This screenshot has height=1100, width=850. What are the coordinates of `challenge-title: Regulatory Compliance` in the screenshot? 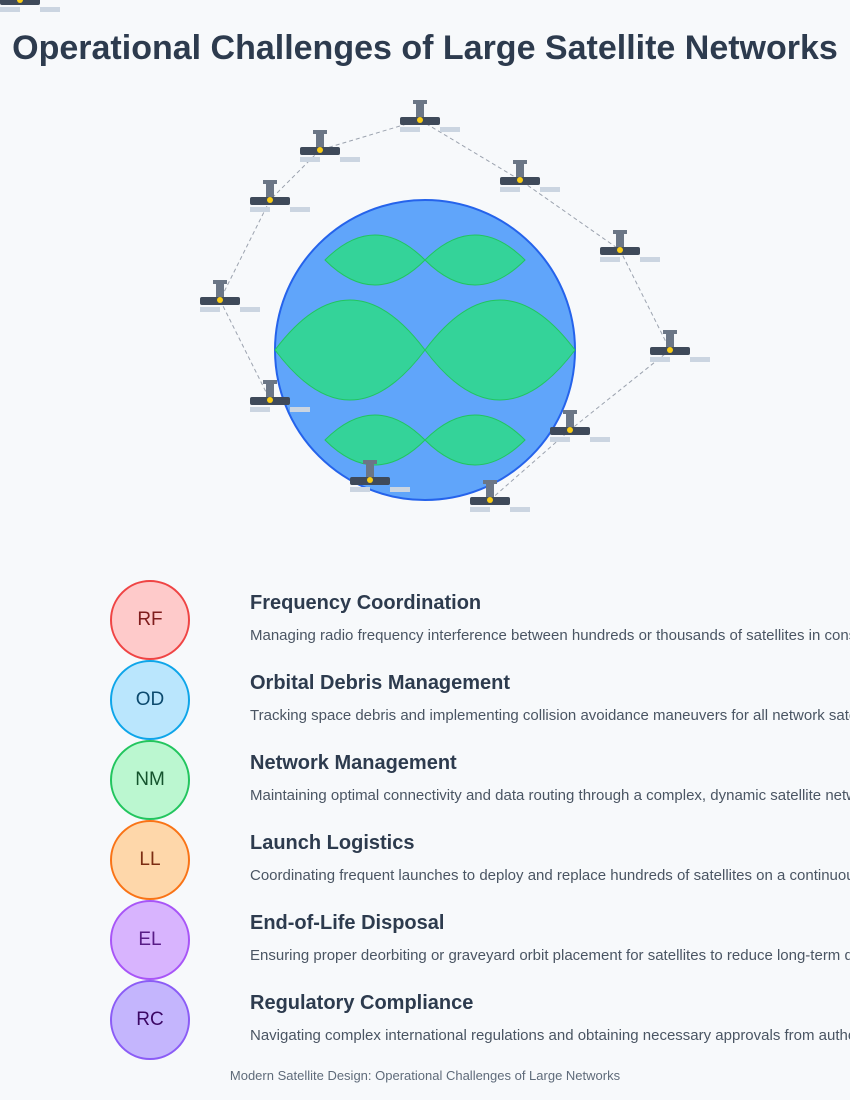 It's located at (362, 1003).